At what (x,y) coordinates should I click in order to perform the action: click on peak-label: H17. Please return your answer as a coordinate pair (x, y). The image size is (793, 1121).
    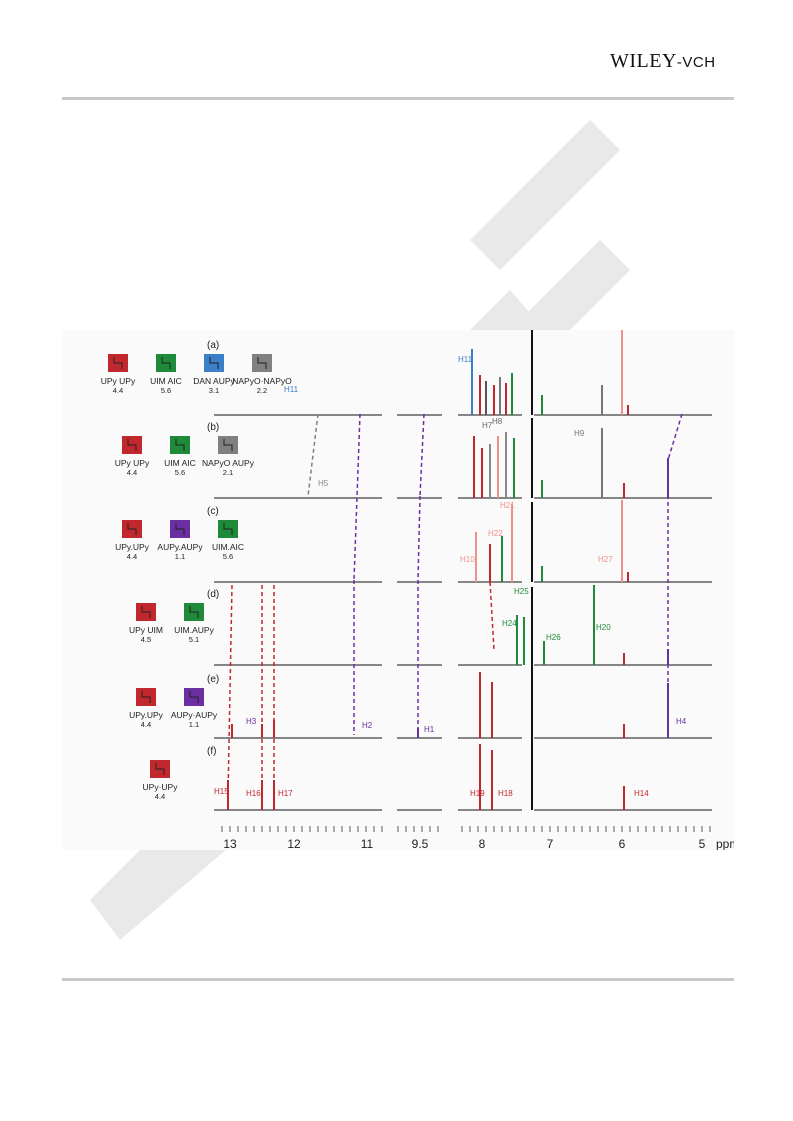
    Looking at the image, I should click on (285, 793).